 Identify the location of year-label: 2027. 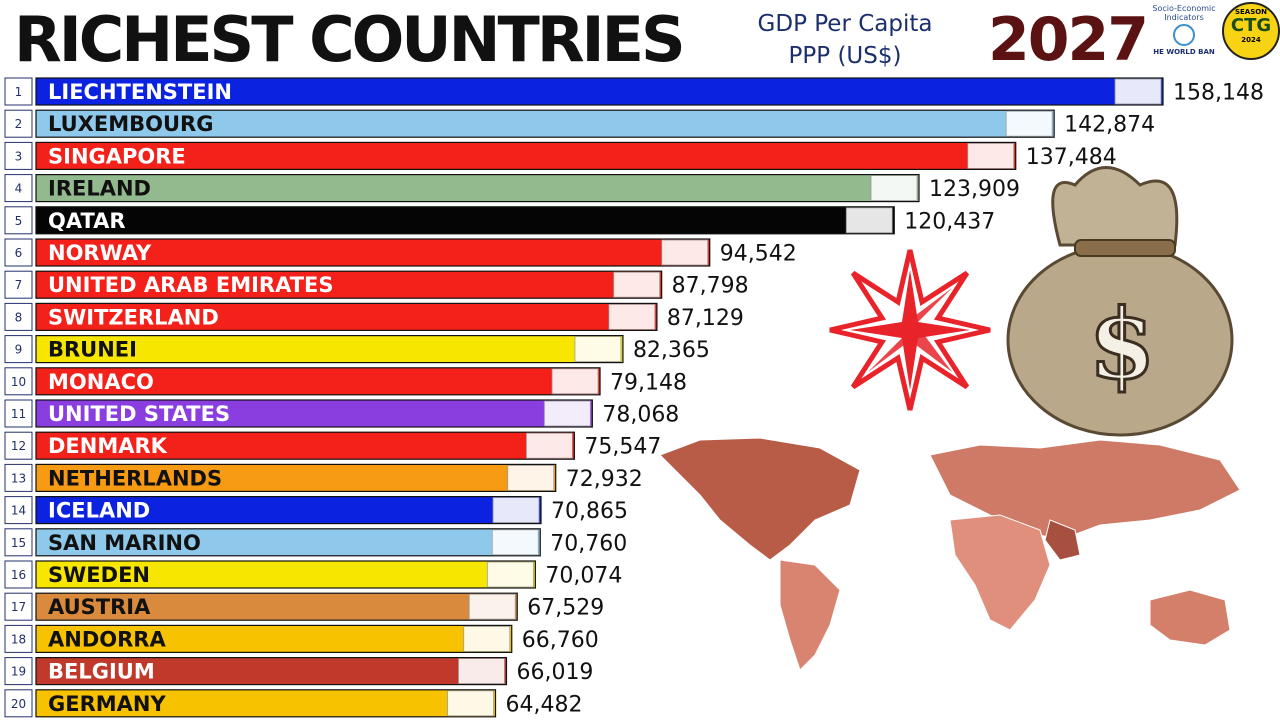
(1068, 40).